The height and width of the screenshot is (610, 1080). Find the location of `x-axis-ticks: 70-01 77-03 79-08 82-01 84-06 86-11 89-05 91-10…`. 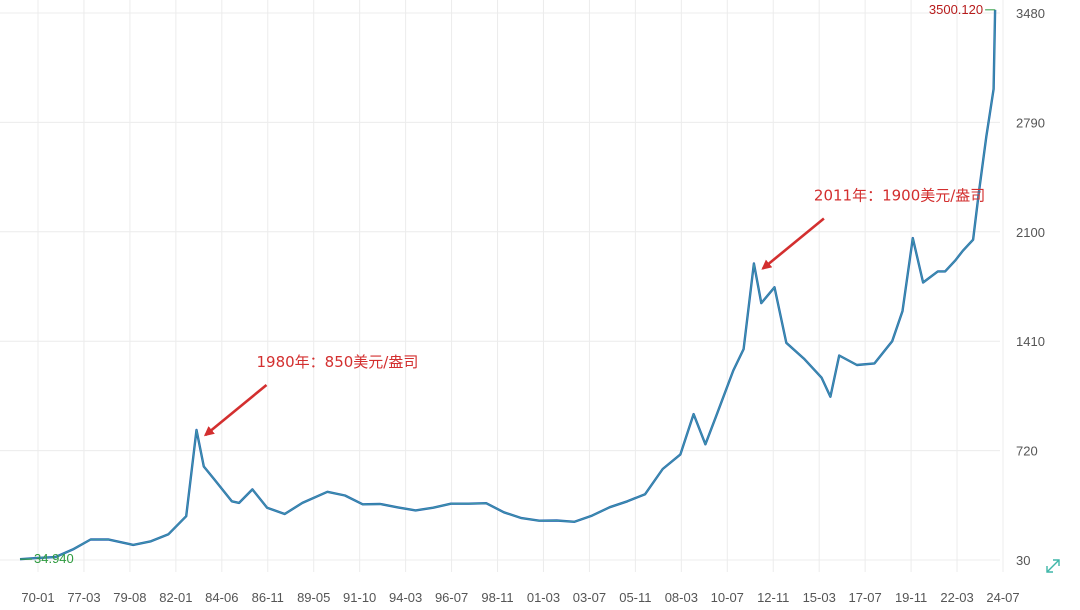

x-axis-ticks: 70-01 77-03 79-08 82-01 84-06 86-11 89-05 91-10… is located at coordinates (520, 597).